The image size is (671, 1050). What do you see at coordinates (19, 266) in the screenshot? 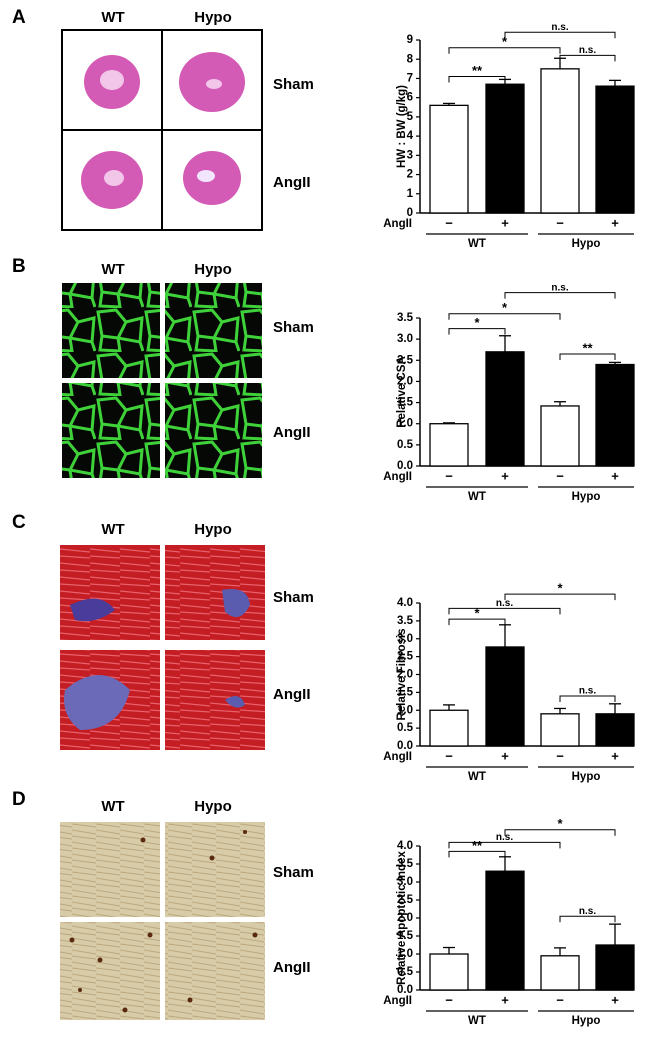
I see `panel-letter: B` at bounding box center [19, 266].